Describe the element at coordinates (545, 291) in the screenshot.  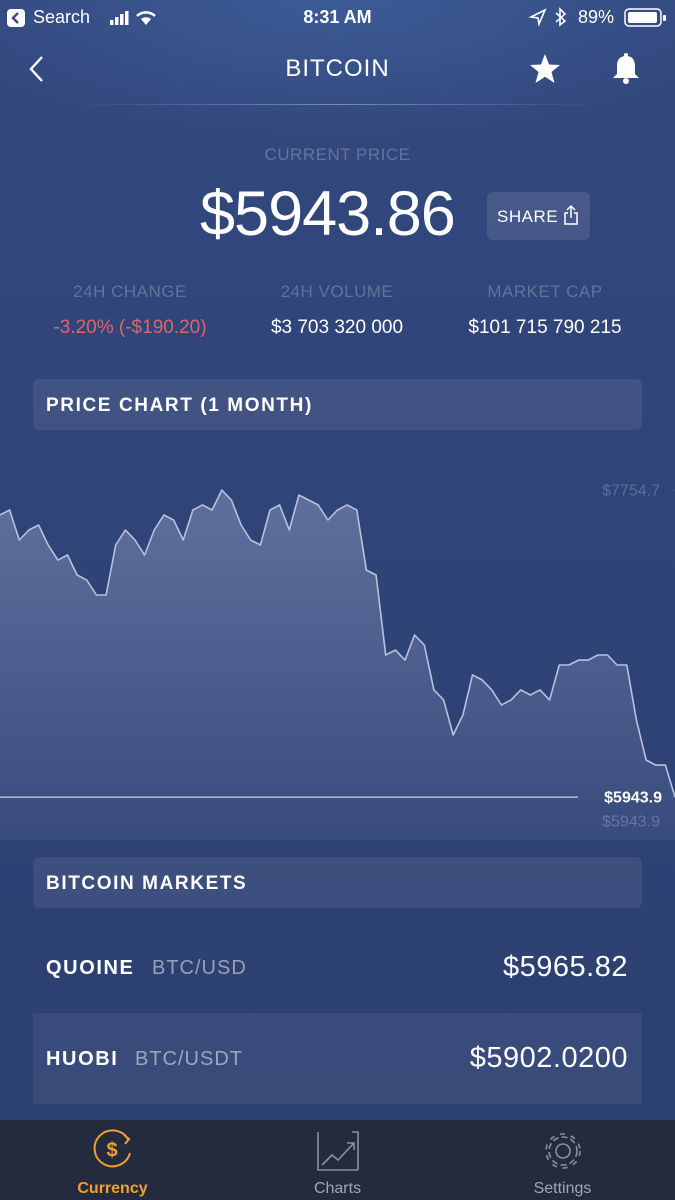
I see `stat-label: MARKET CAP` at that location.